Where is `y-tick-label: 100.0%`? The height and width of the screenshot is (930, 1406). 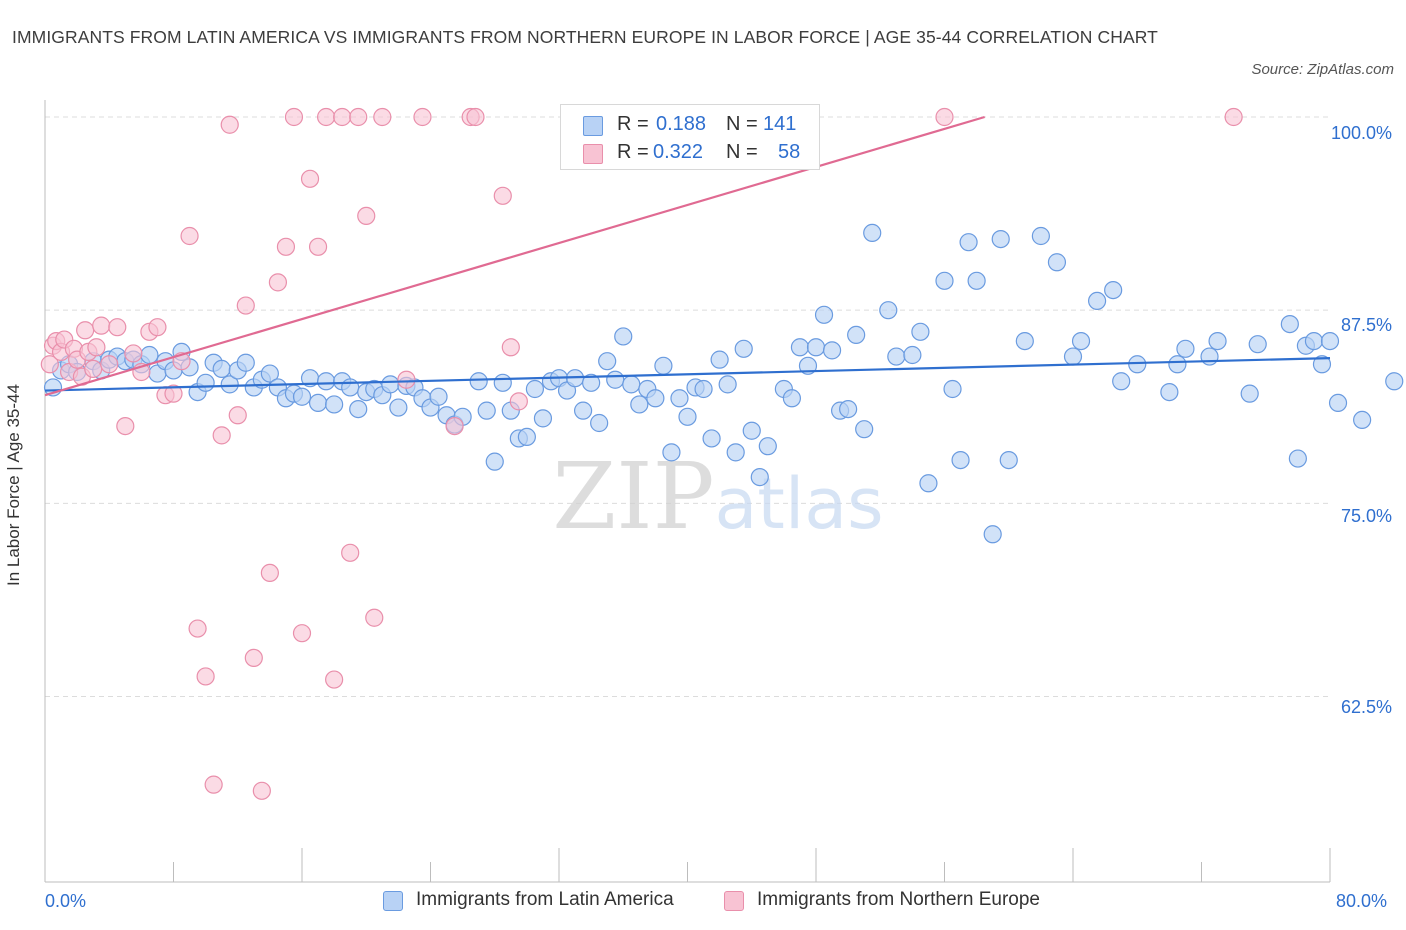
y-tick-label: 100.0% is located at coordinates (1361, 133).